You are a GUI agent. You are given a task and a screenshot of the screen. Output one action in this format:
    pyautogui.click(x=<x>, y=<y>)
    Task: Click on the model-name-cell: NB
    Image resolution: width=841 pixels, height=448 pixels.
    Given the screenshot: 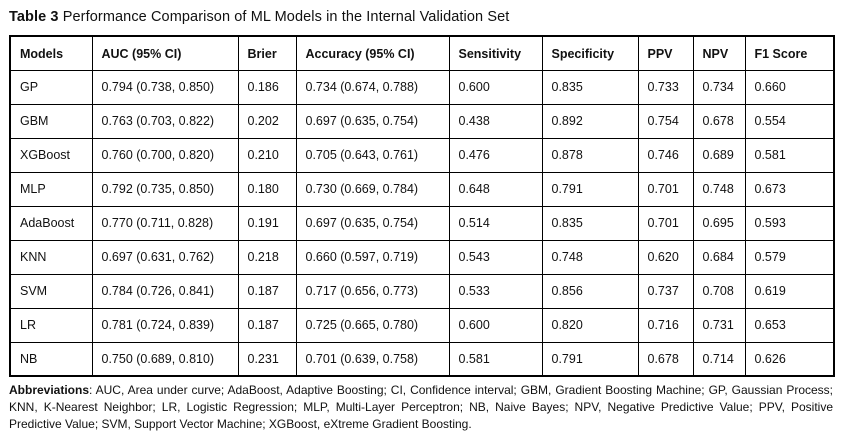 What is the action you would take?
    pyautogui.click(x=51, y=359)
    